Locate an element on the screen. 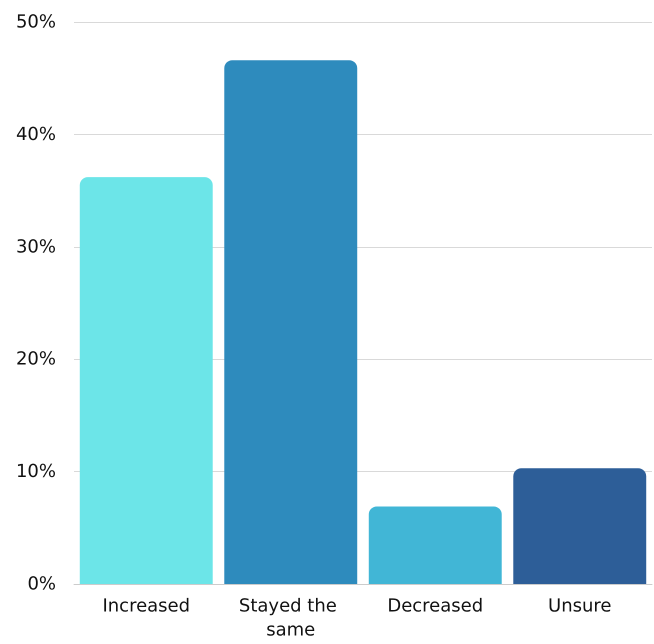  x-tick-label: Increased is located at coordinates (146, 606).